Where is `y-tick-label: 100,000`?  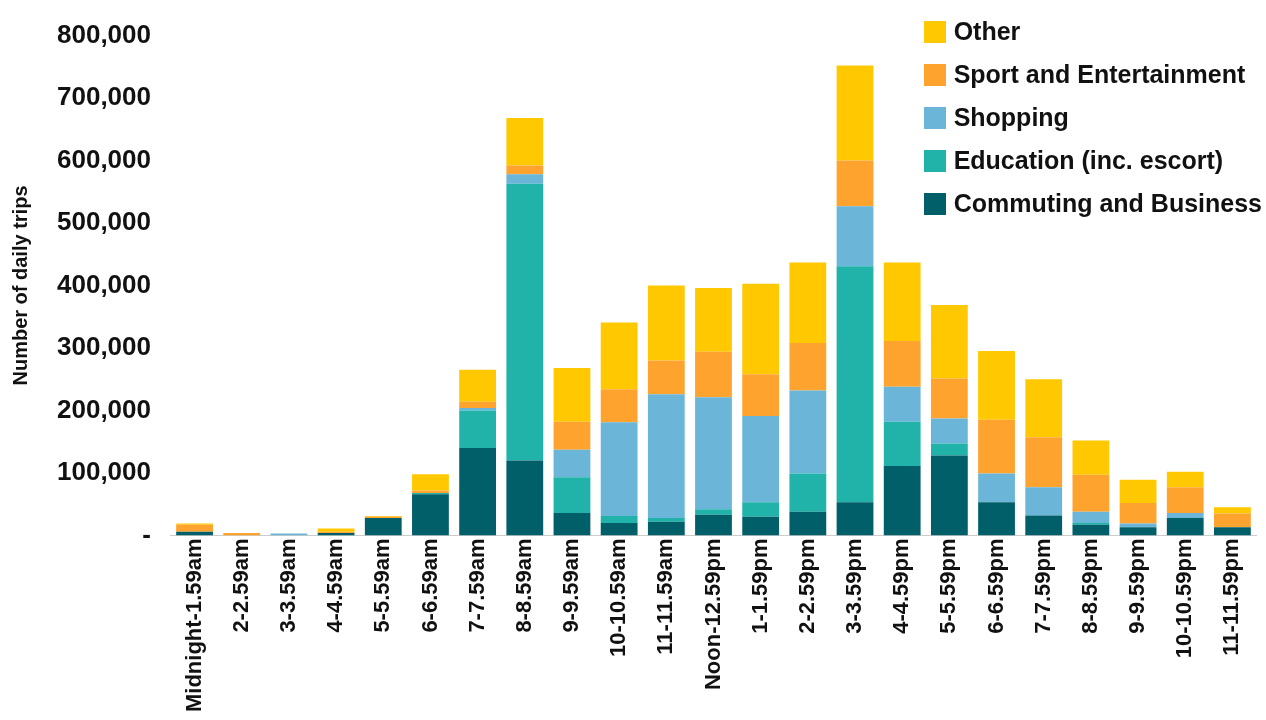 y-tick-label: 100,000 is located at coordinates (104, 471).